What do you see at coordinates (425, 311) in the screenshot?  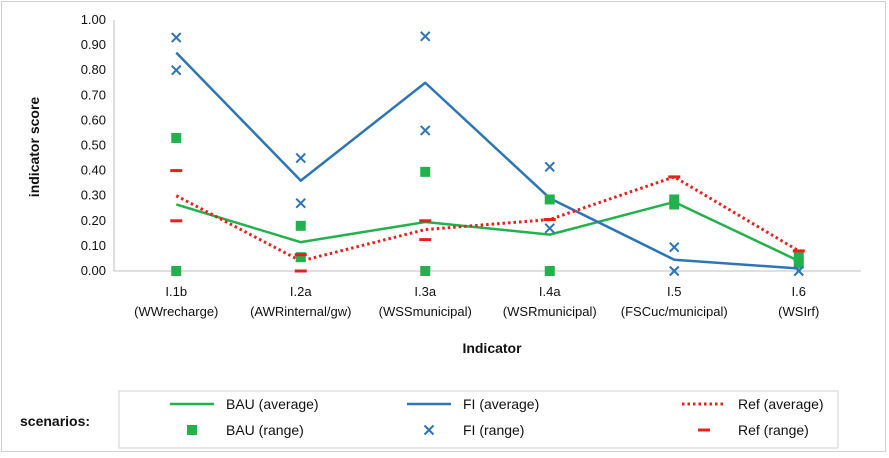 I see `x-tick-sublabel: (WSSmunicipal)` at bounding box center [425, 311].